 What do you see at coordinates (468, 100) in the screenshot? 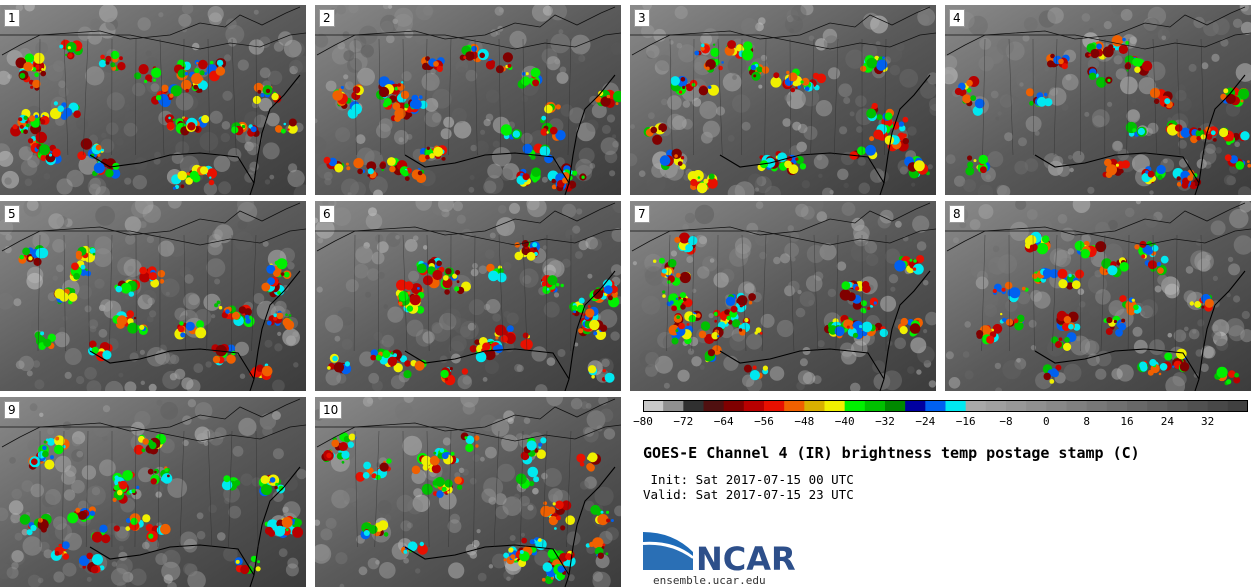
I see `map-panel-2: 2` at bounding box center [468, 100].